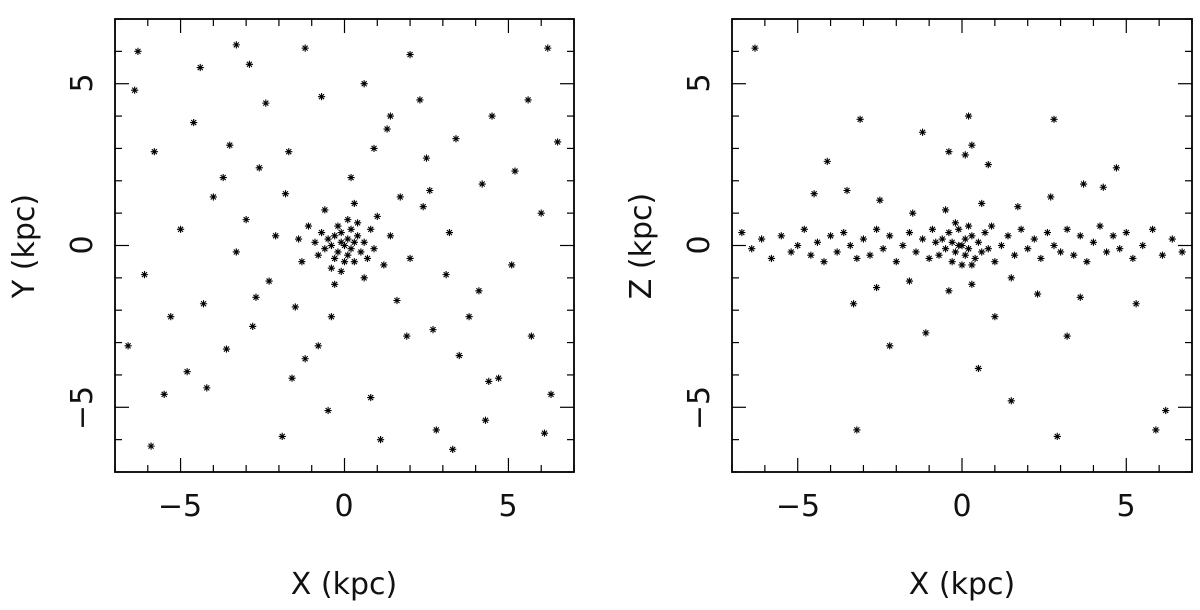  Describe the element at coordinates (641, 246) in the screenshot. I see `y-axis-label: Z (kpc)` at that location.